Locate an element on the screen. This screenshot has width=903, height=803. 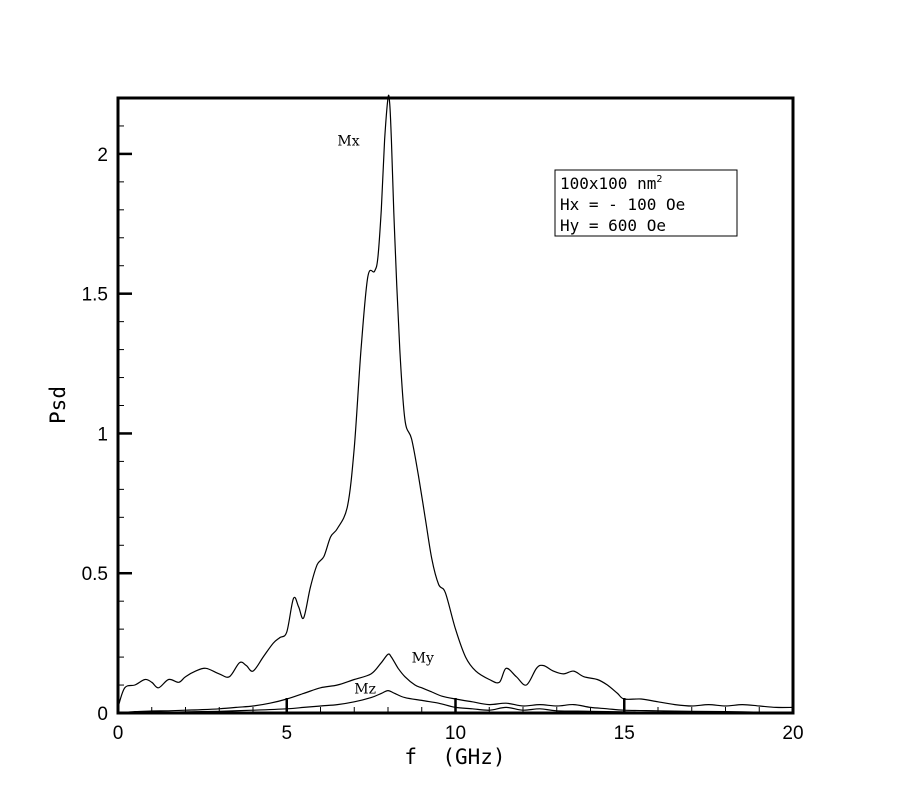
x-tick-label: 0 is located at coordinates (118, 733).